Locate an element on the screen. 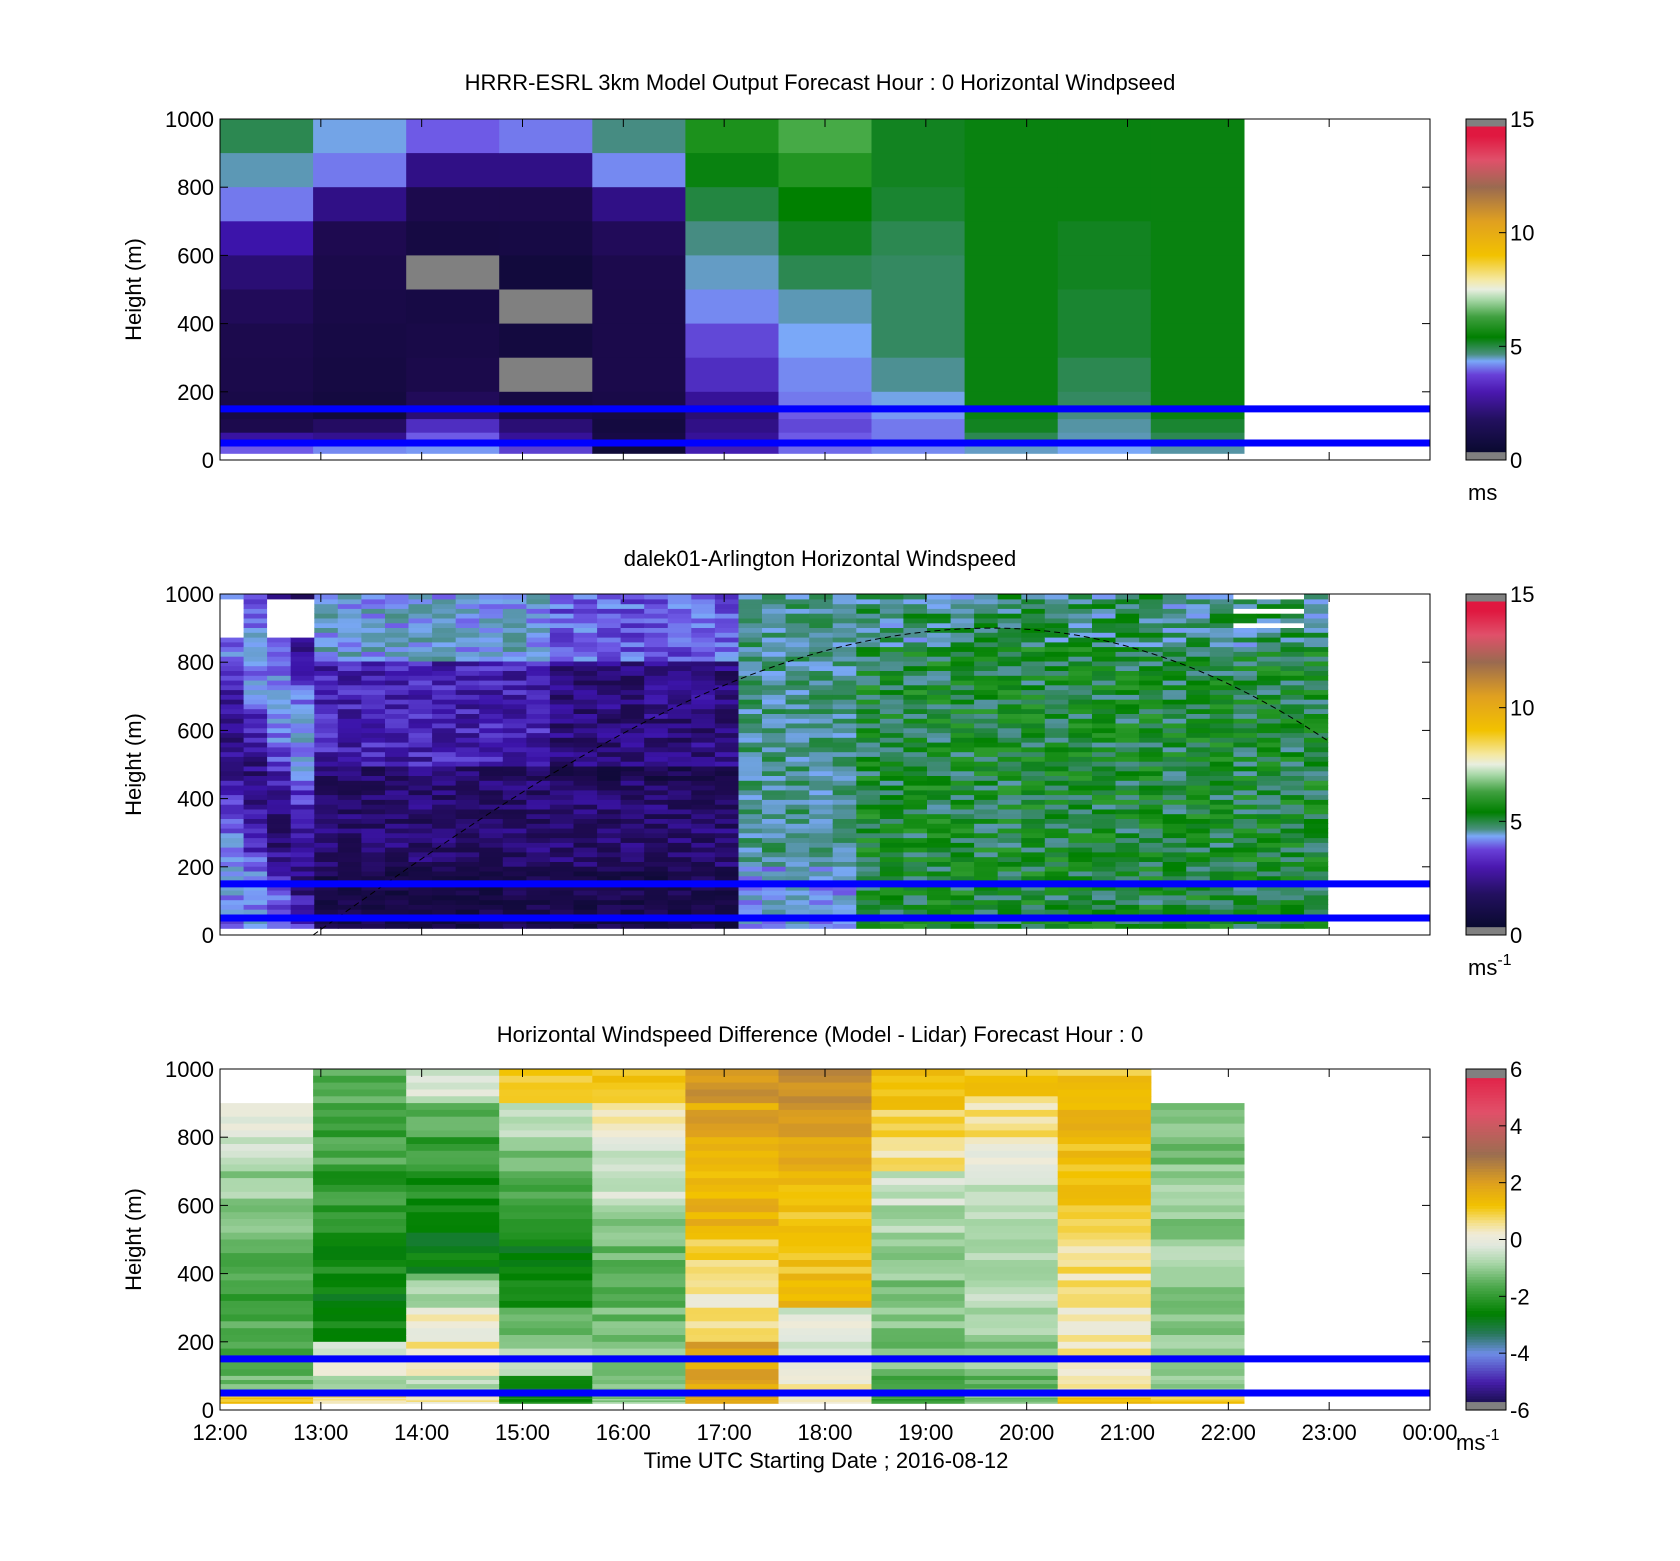 Image resolution: width=1680 pixels, height=1561 pixels. colorbar-tick-label: 0 is located at coordinates (1516, 935).